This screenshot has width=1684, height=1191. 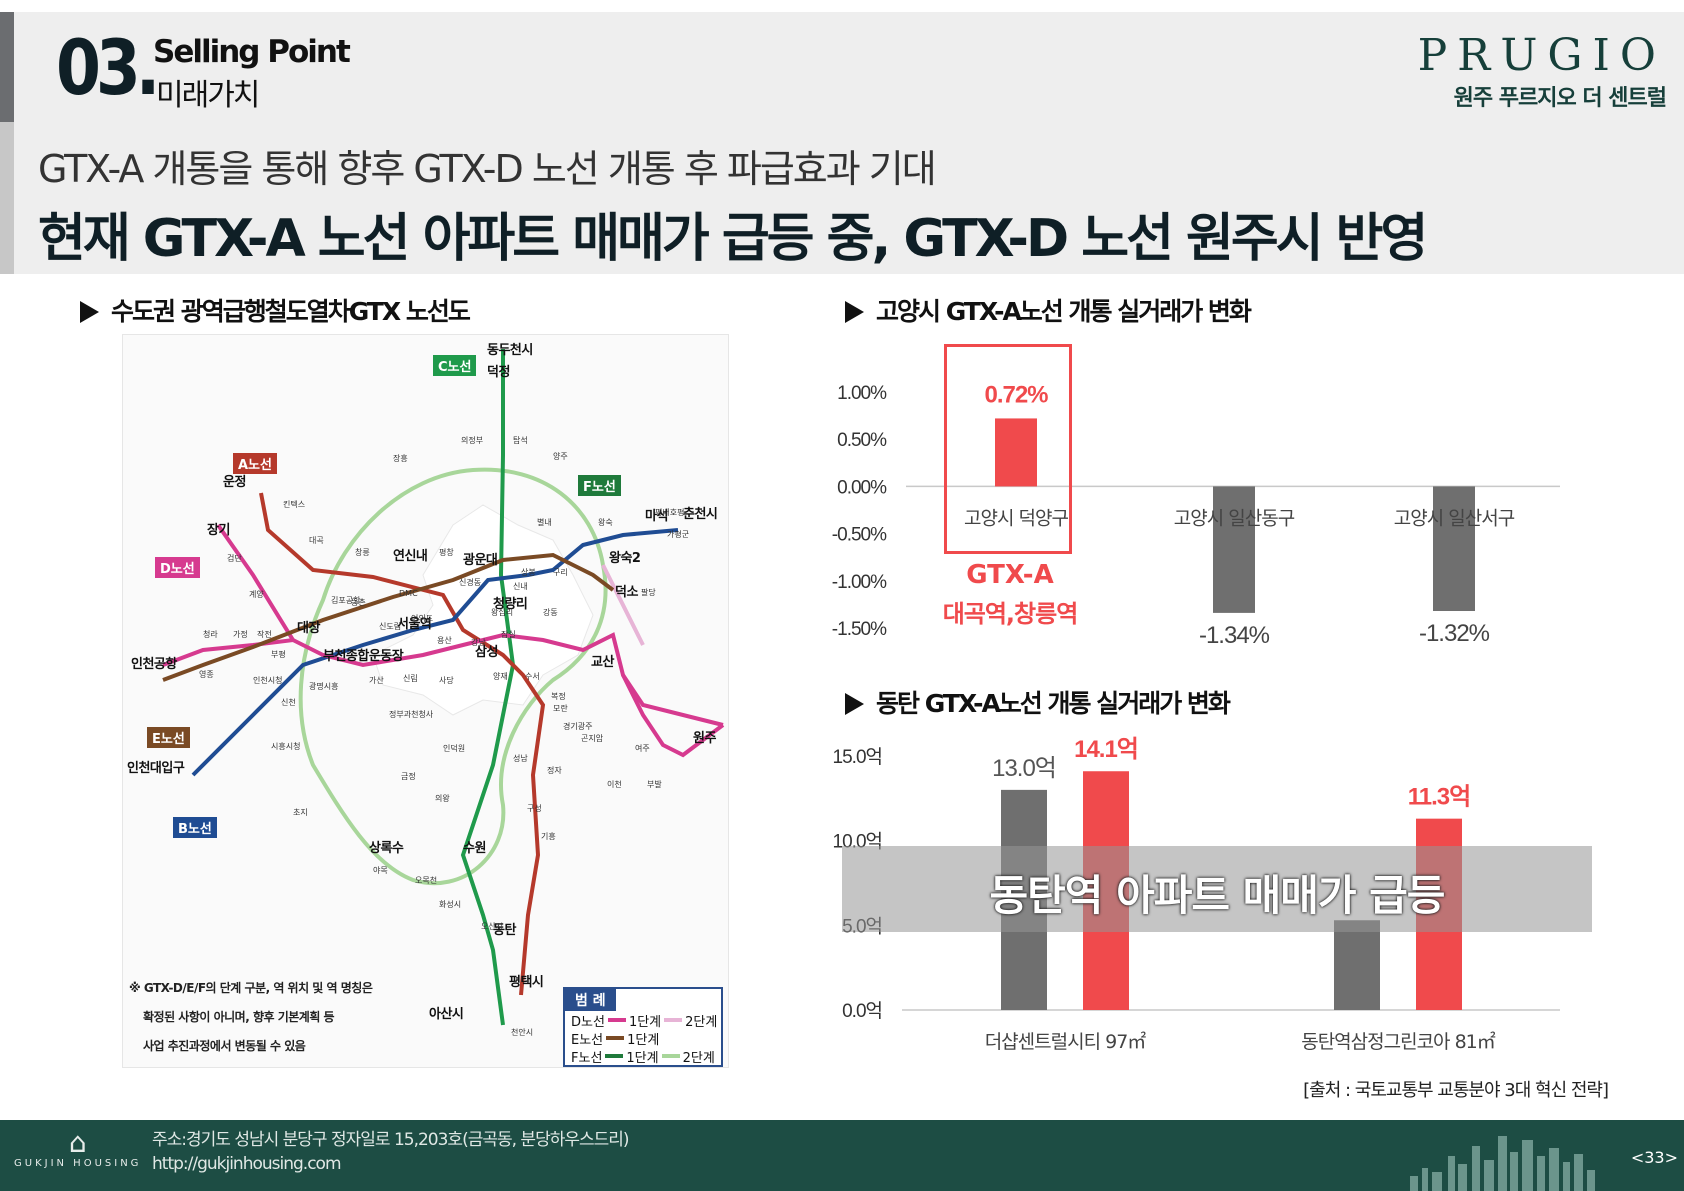 I want to click on category-label: 동탄역삼정그린코아 81㎡, so click(x=1398, y=1041).